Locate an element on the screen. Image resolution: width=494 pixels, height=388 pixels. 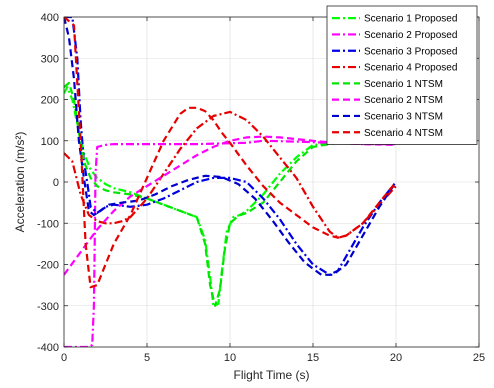
y-tick-label: -300 is located at coordinates (48, 307).